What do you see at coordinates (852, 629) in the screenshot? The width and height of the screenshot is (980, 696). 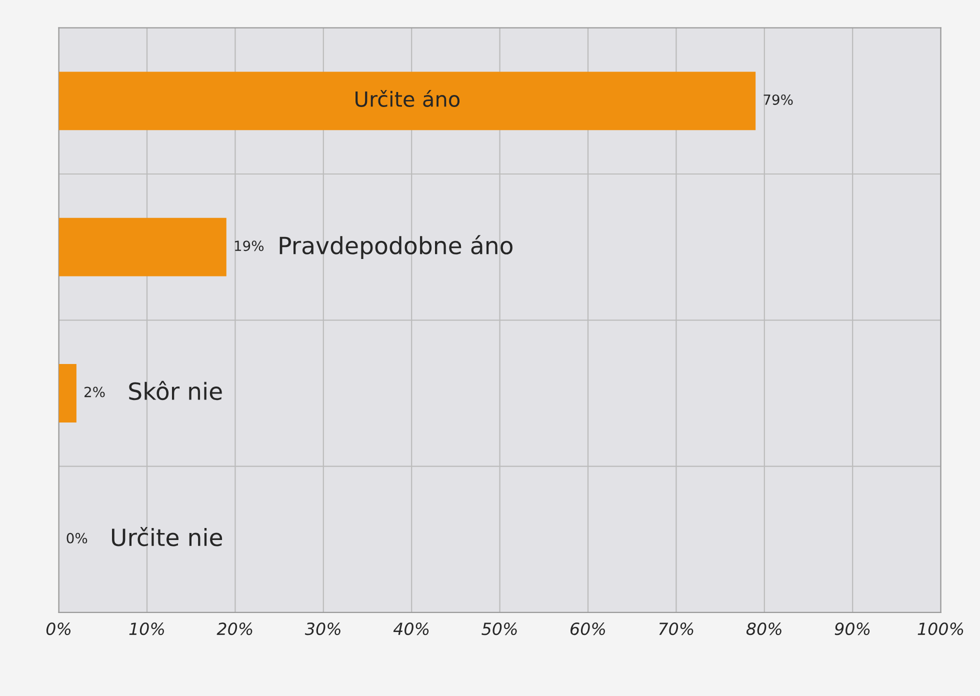 I see `x-tick-label: 90%` at bounding box center [852, 629].